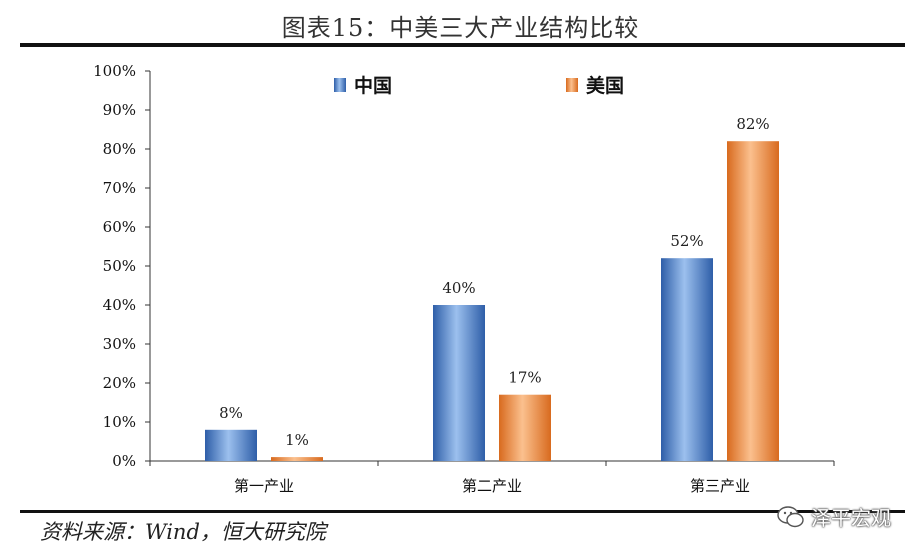 The image size is (921, 551). What do you see at coordinates (119, 110) in the screenshot?
I see `y-tick-label: 90%` at bounding box center [119, 110].